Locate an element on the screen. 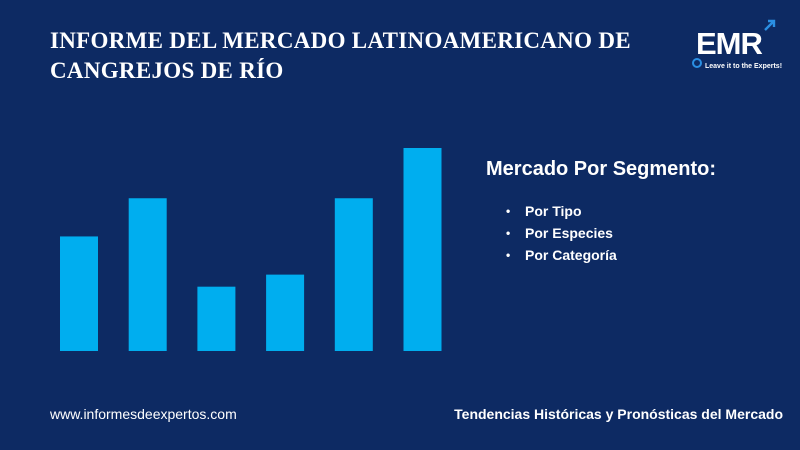  title-line-2: CANGREJOS DE RÍO is located at coordinates (167, 70).